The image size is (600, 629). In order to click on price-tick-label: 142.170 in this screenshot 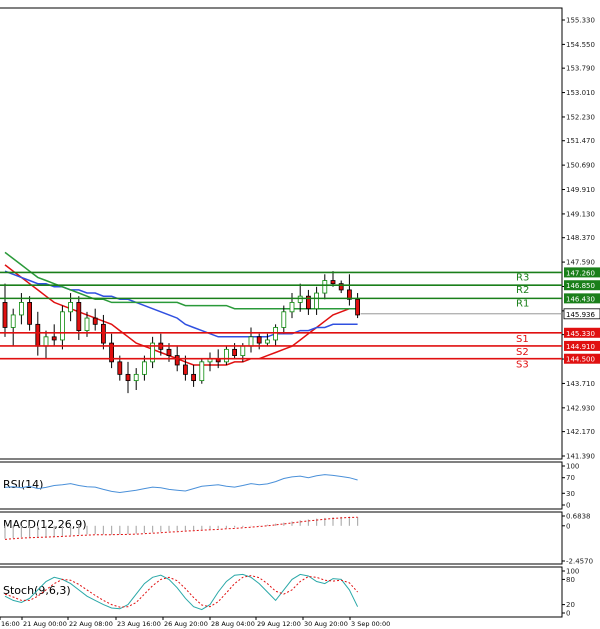, I will do `click(580, 432)`.